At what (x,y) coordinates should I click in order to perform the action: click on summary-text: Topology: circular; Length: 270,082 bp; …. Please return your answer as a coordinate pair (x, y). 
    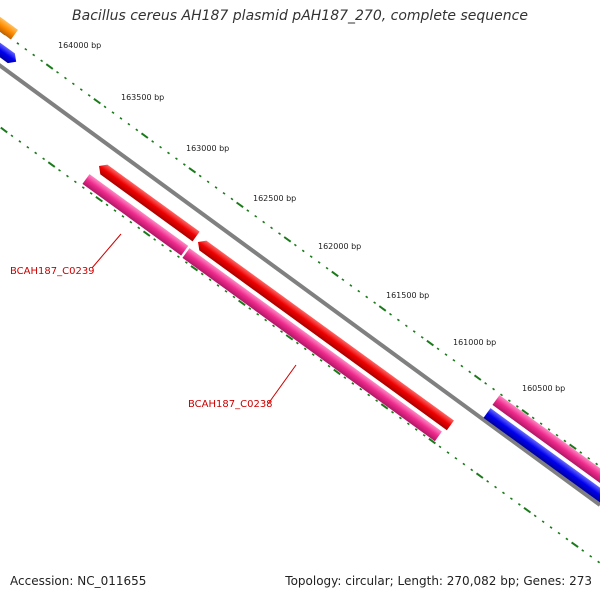
    Looking at the image, I should click on (438, 581).